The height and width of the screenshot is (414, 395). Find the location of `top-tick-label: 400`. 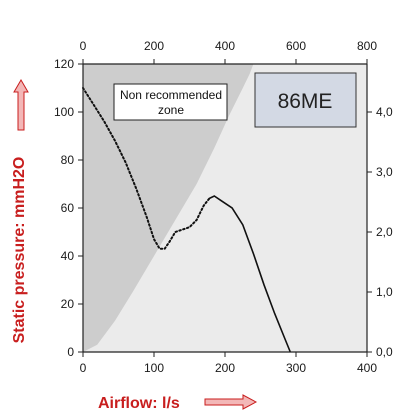

top-tick-label: 400 is located at coordinates (225, 46).